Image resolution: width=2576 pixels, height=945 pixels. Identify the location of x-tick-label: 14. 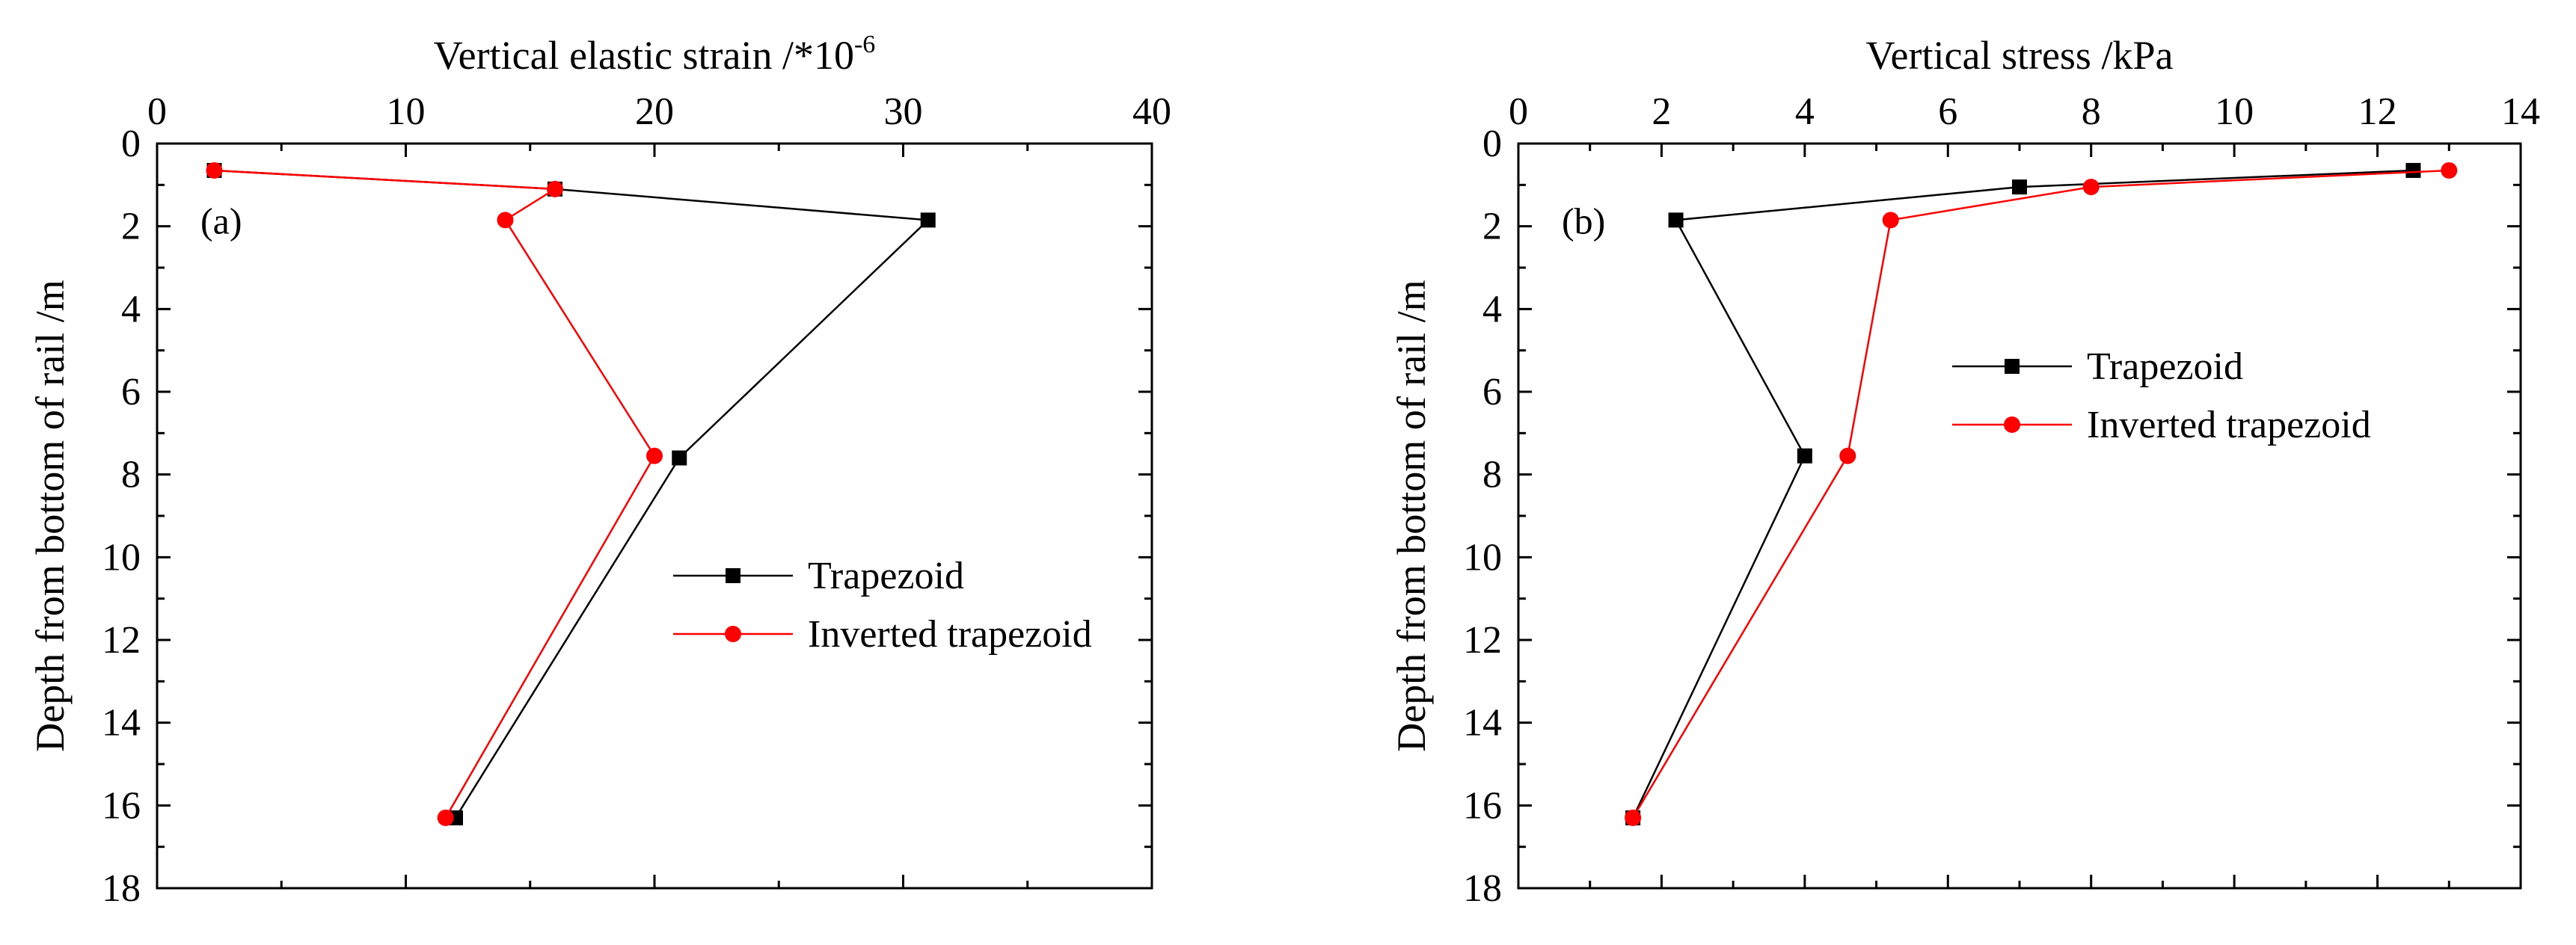
(2520, 111).